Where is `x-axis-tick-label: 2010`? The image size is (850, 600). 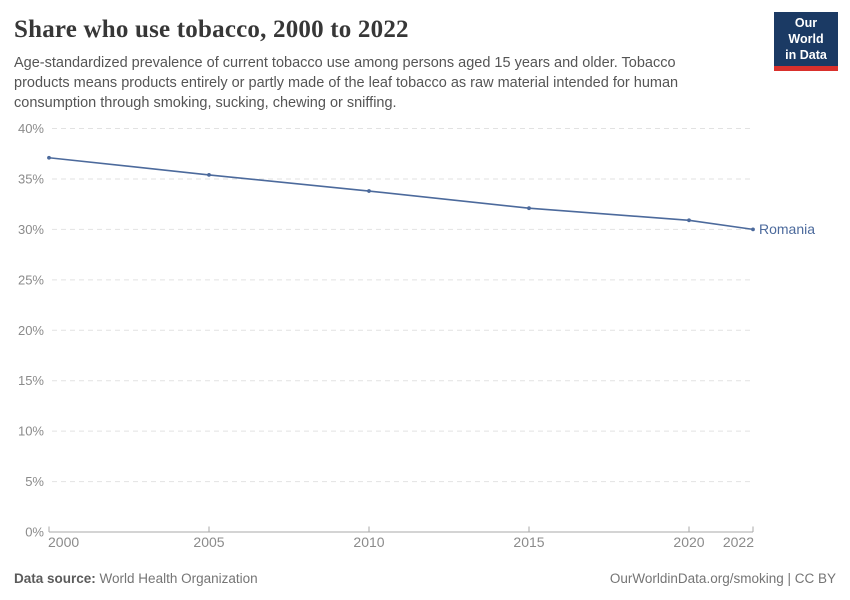
x-axis-tick-label: 2010 is located at coordinates (368, 542).